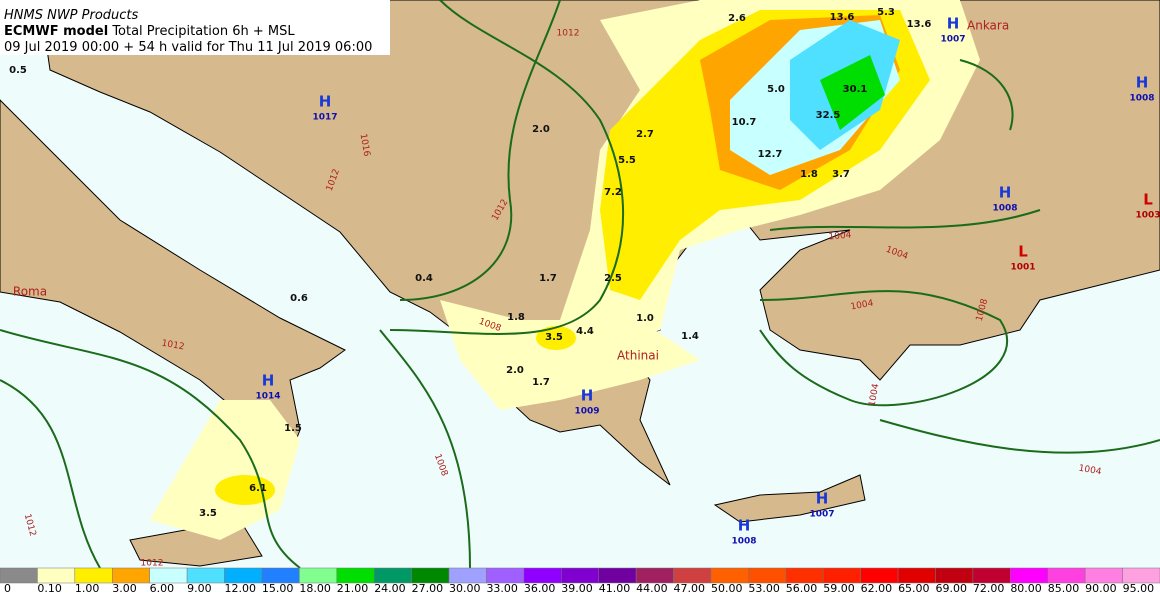 The image size is (1160, 594). Describe the element at coordinates (727, 588) in the screenshot. I see `legend-label: 50.00` at that location.